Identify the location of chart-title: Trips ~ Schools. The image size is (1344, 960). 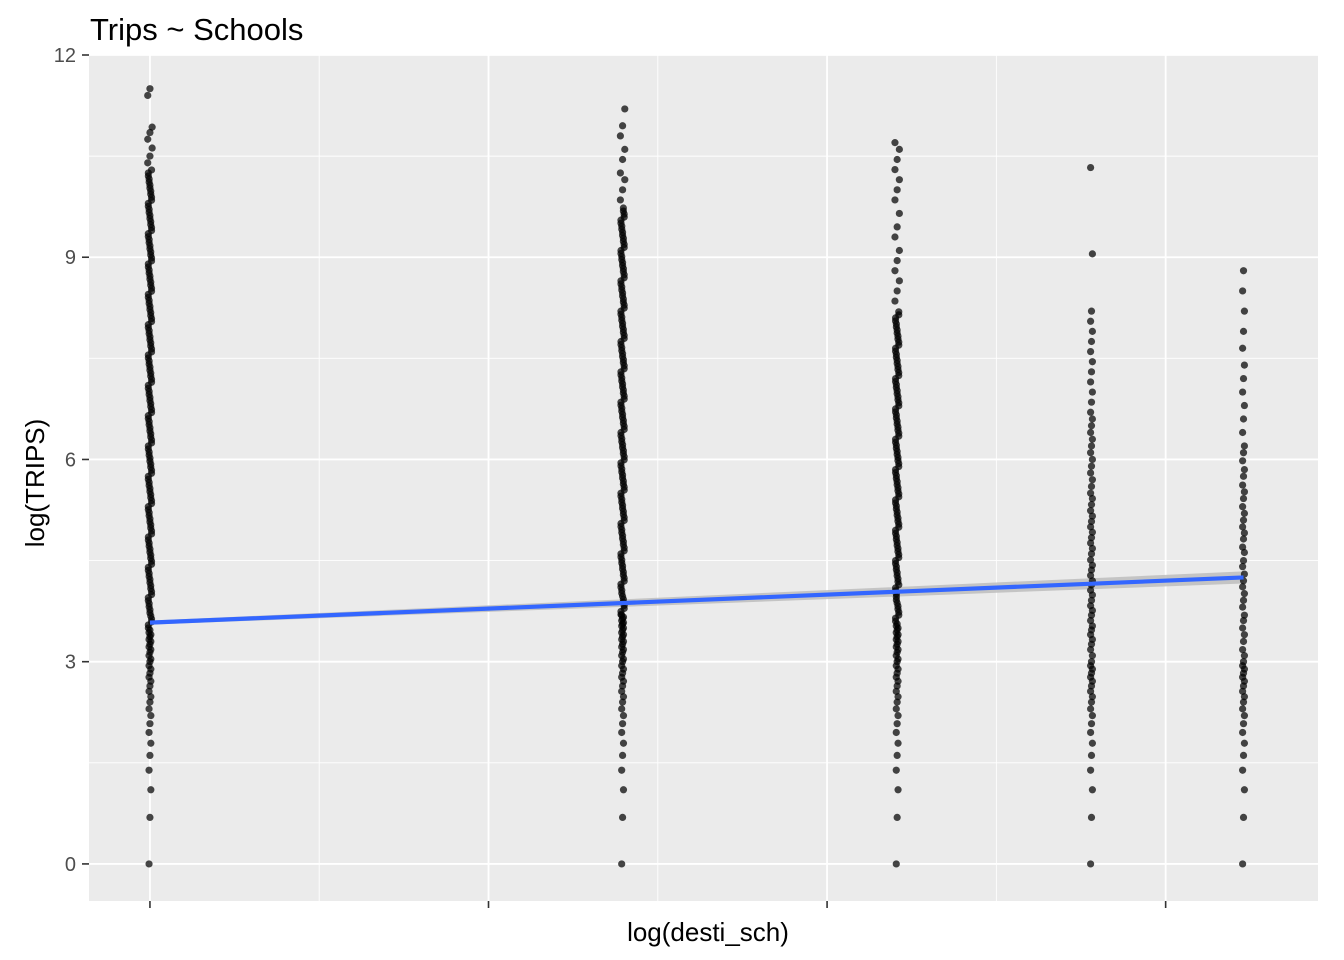
(196, 29).